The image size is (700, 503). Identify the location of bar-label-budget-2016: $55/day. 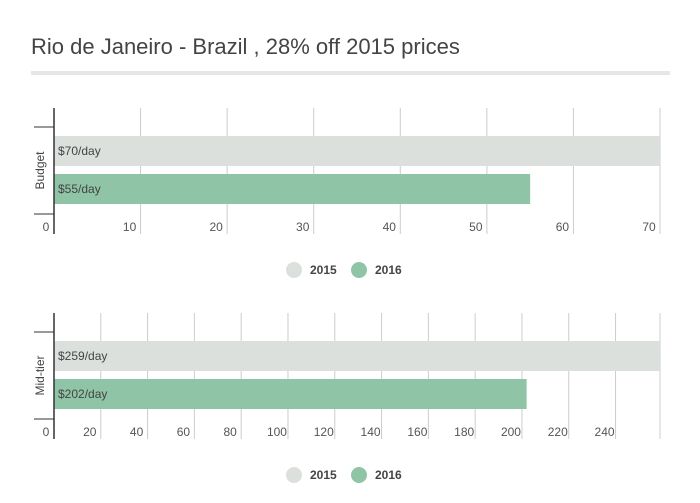
(79, 189).